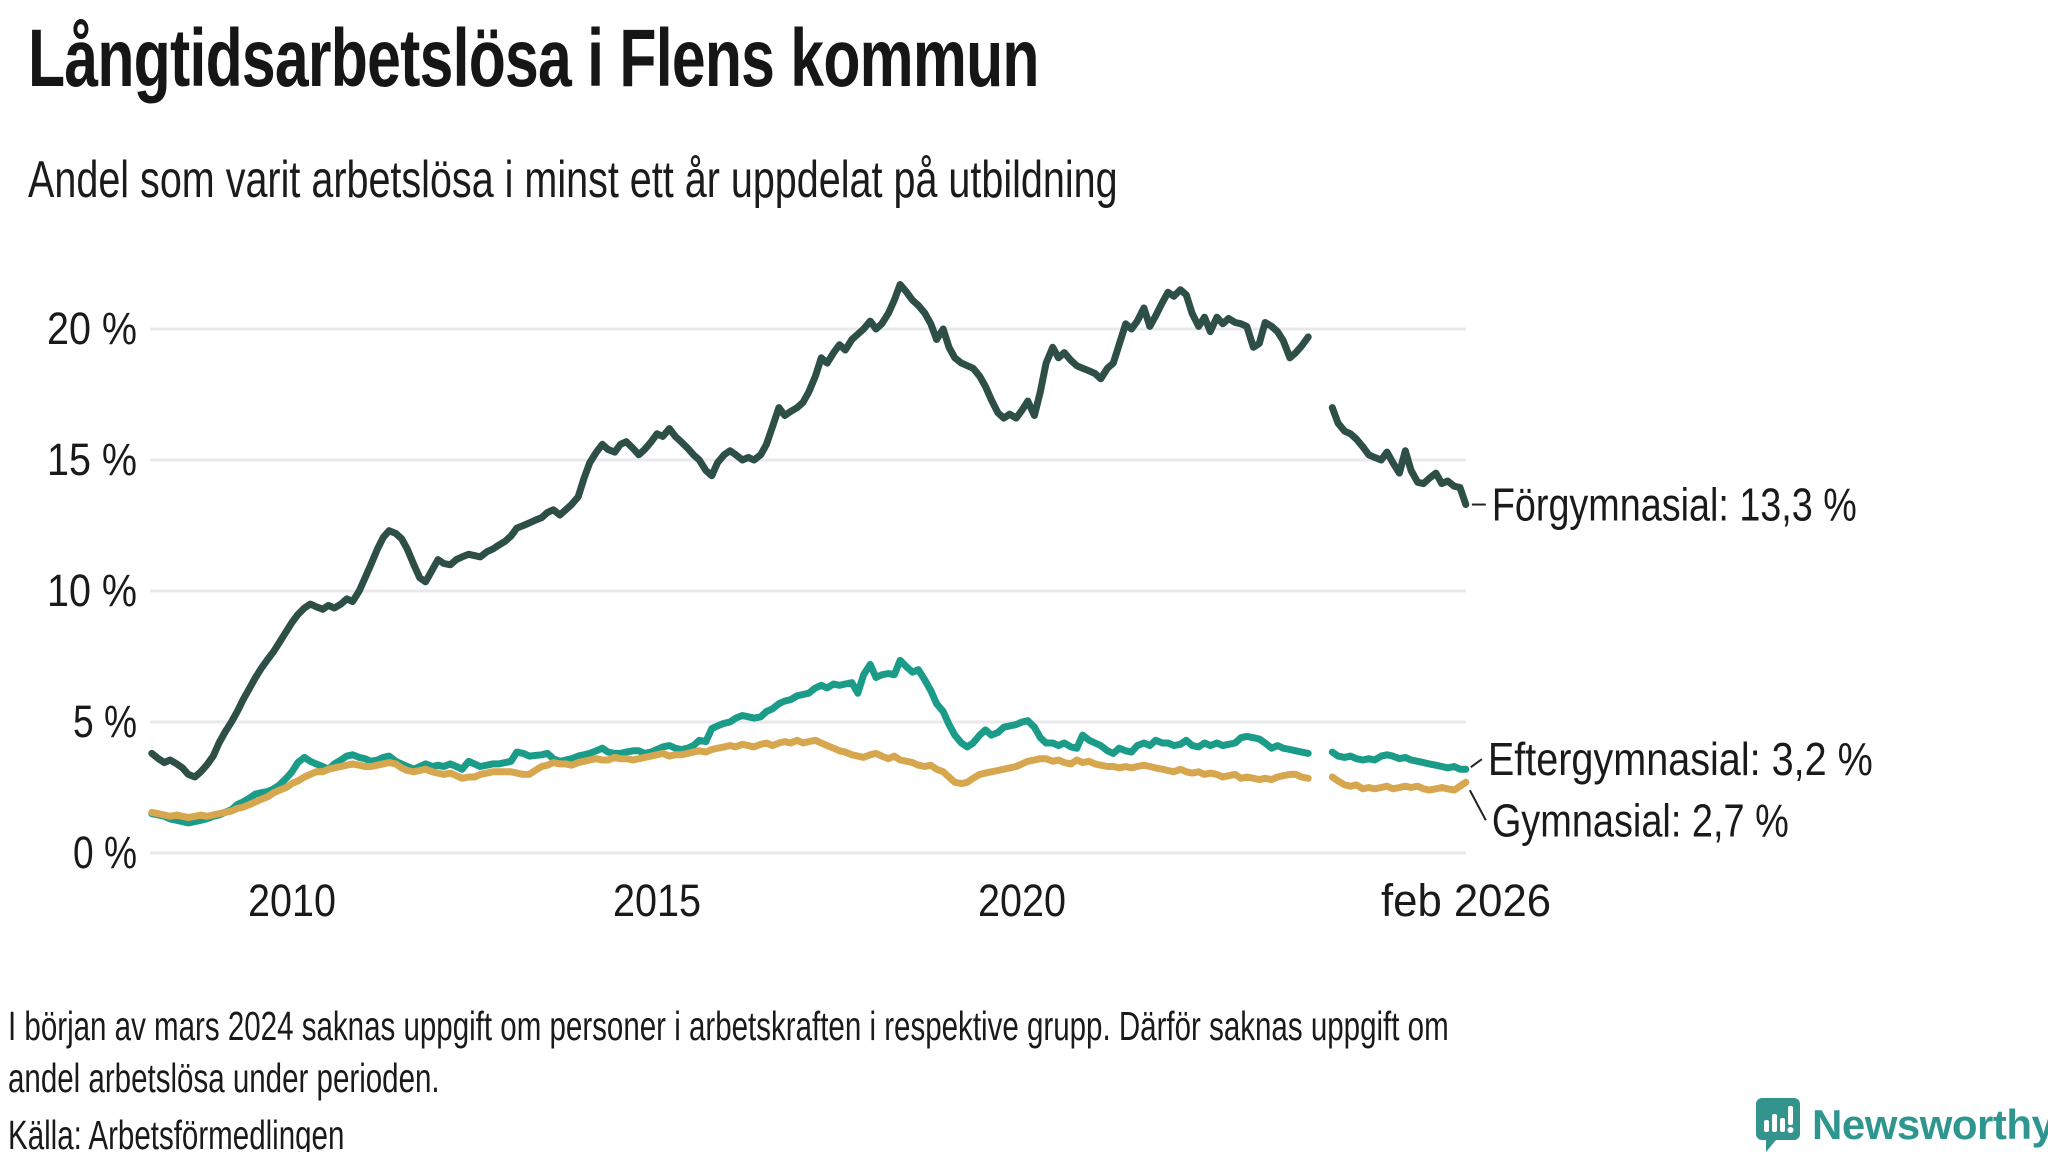  What do you see at coordinates (176, 1132) in the screenshot?
I see `chart-source: Källa: Arbetsförmedlingen` at bounding box center [176, 1132].